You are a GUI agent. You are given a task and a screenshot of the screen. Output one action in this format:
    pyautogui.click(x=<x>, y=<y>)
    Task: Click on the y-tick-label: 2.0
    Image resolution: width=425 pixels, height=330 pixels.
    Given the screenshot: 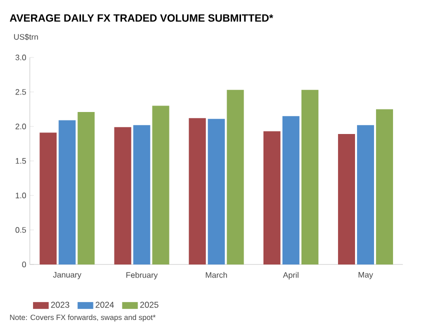 What is the action you would take?
    pyautogui.click(x=21, y=127)
    